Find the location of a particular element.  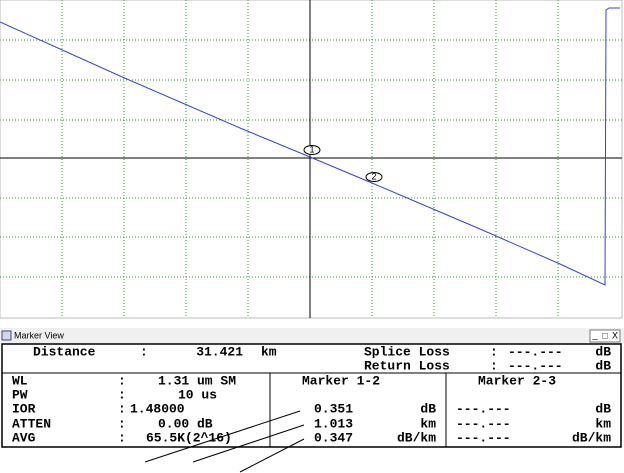

minimize-button: _ is located at coordinates (594, 334).